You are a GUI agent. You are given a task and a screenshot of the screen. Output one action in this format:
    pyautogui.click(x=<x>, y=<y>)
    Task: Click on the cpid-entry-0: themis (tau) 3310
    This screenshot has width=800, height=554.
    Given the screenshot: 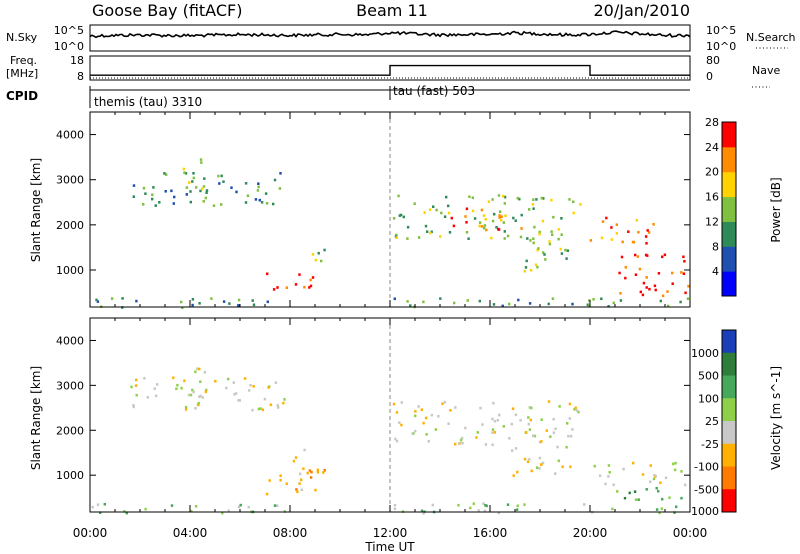 What is the action you would take?
    pyautogui.click(x=148, y=102)
    